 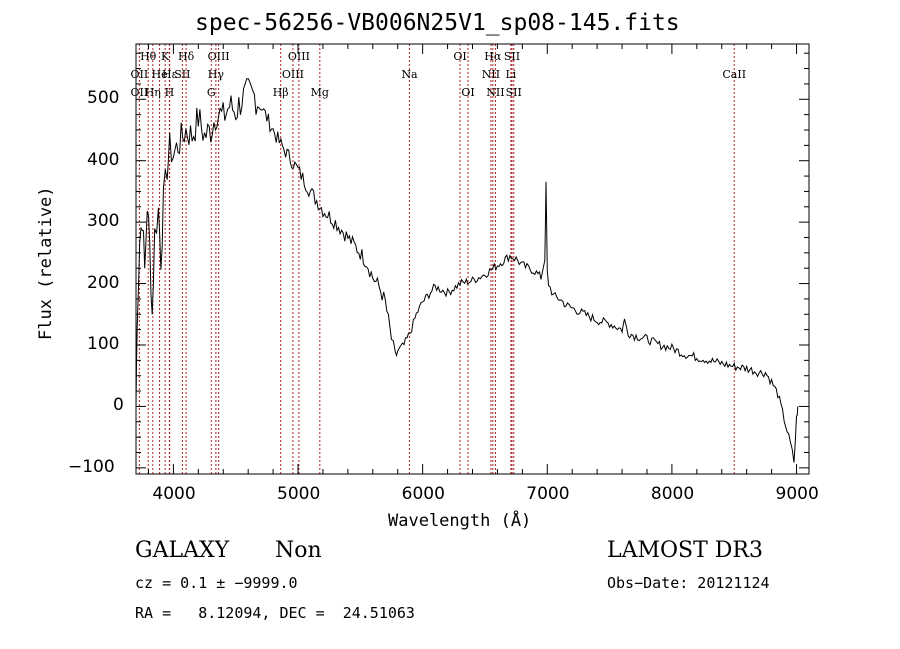 I want to click on line-label: Hθ, so click(x=148, y=56).